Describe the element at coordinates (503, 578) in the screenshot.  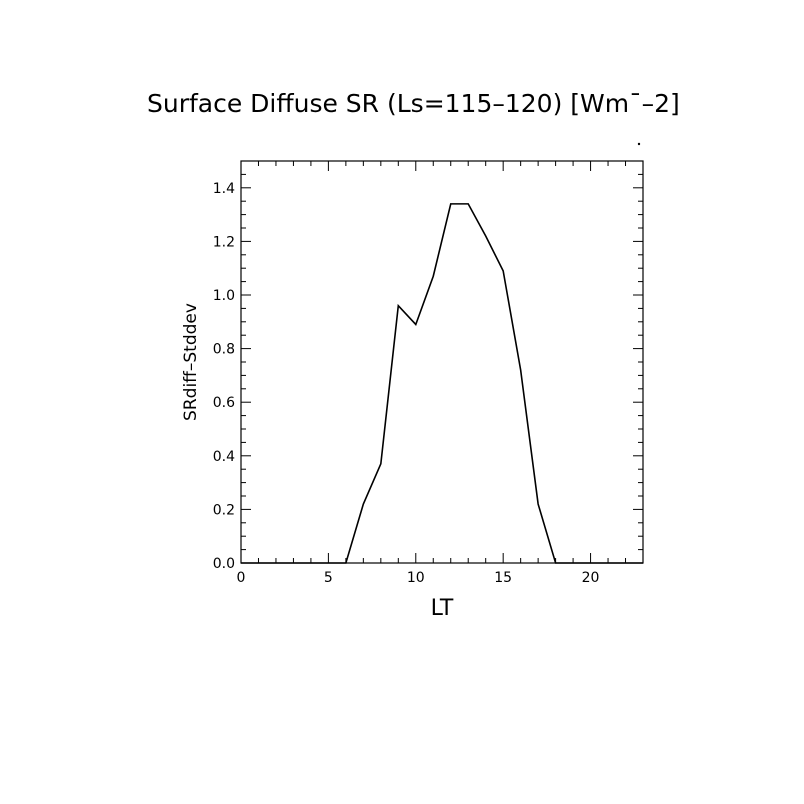
I see `x-tick-label: 15` at that location.